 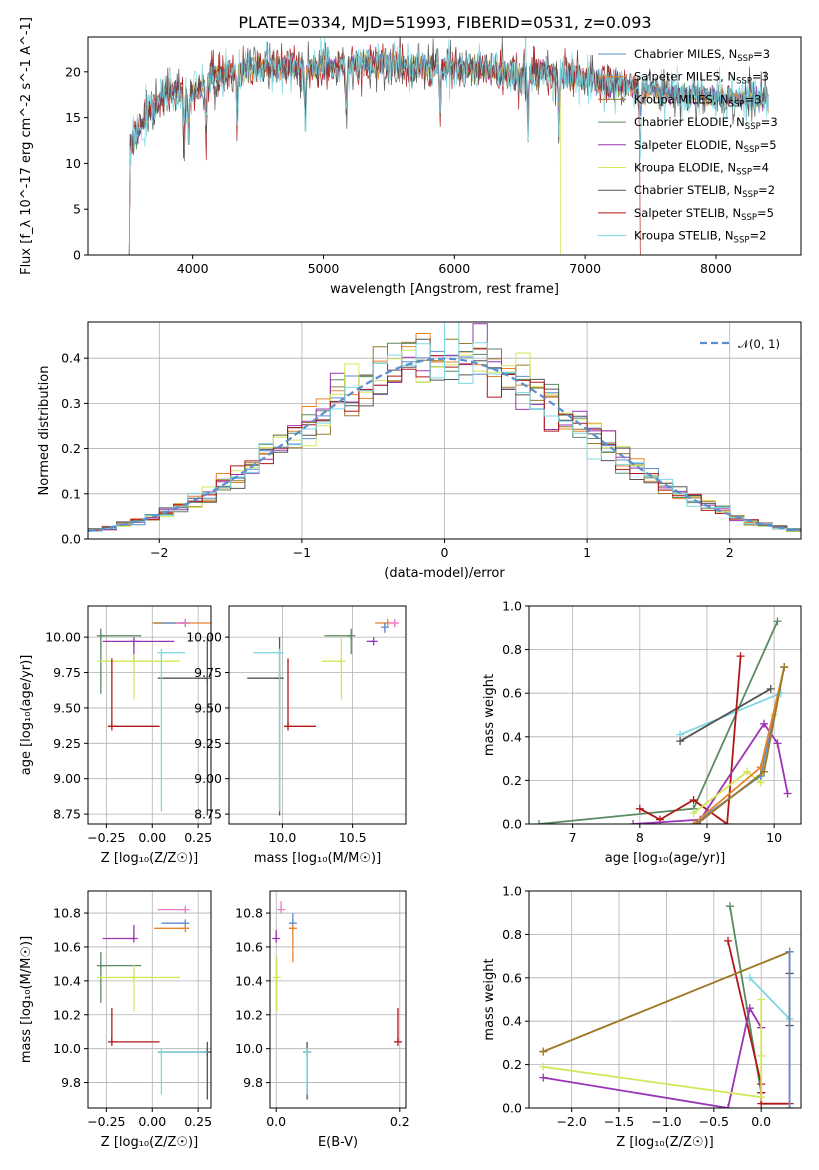 I want to click on x-tick-label: 10.0, so click(x=282, y=837).